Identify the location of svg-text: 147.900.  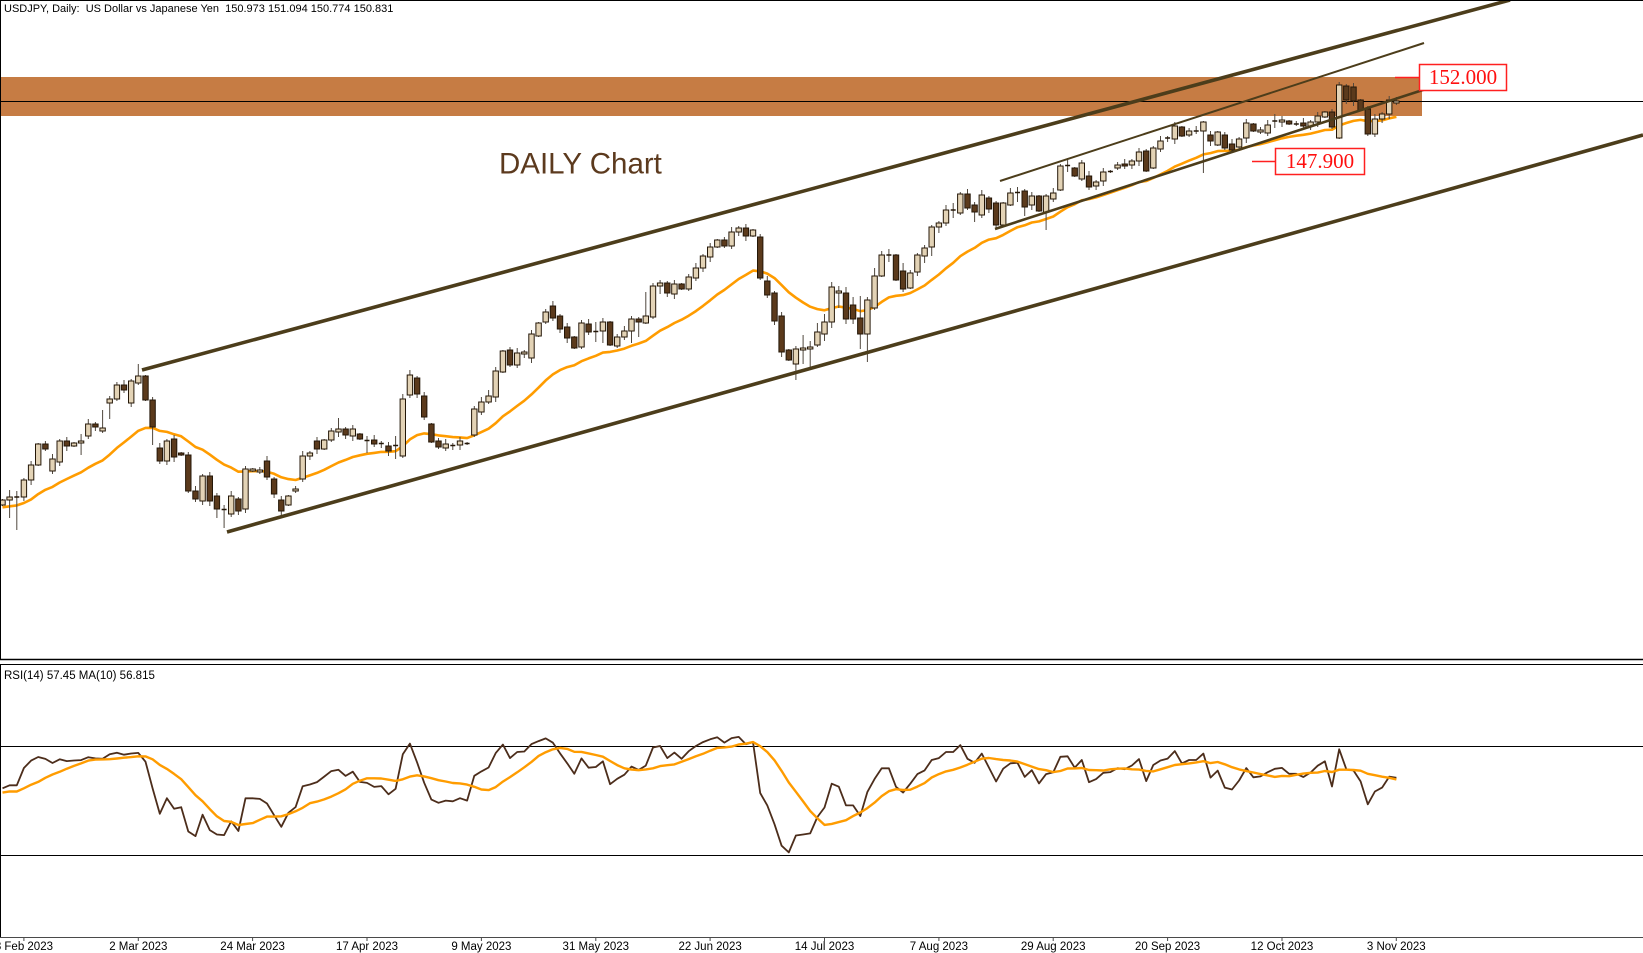
(1320, 161).